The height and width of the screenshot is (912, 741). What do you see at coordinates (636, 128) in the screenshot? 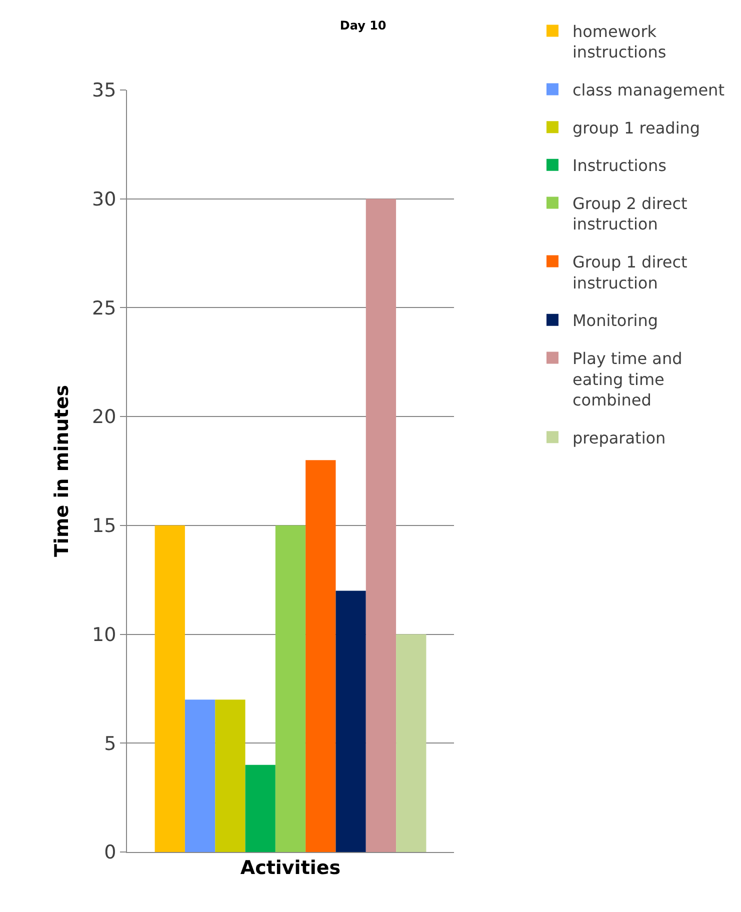
I see `legend-label: group 1 reading` at bounding box center [636, 128].